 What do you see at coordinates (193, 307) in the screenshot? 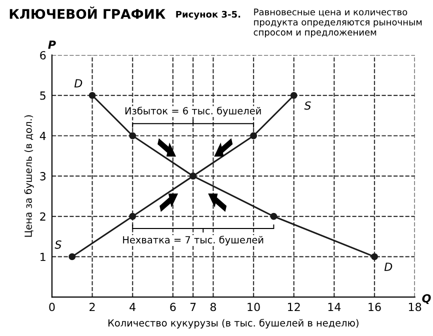
I see `x-tick-label: 7` at bounding box center [193, 307].